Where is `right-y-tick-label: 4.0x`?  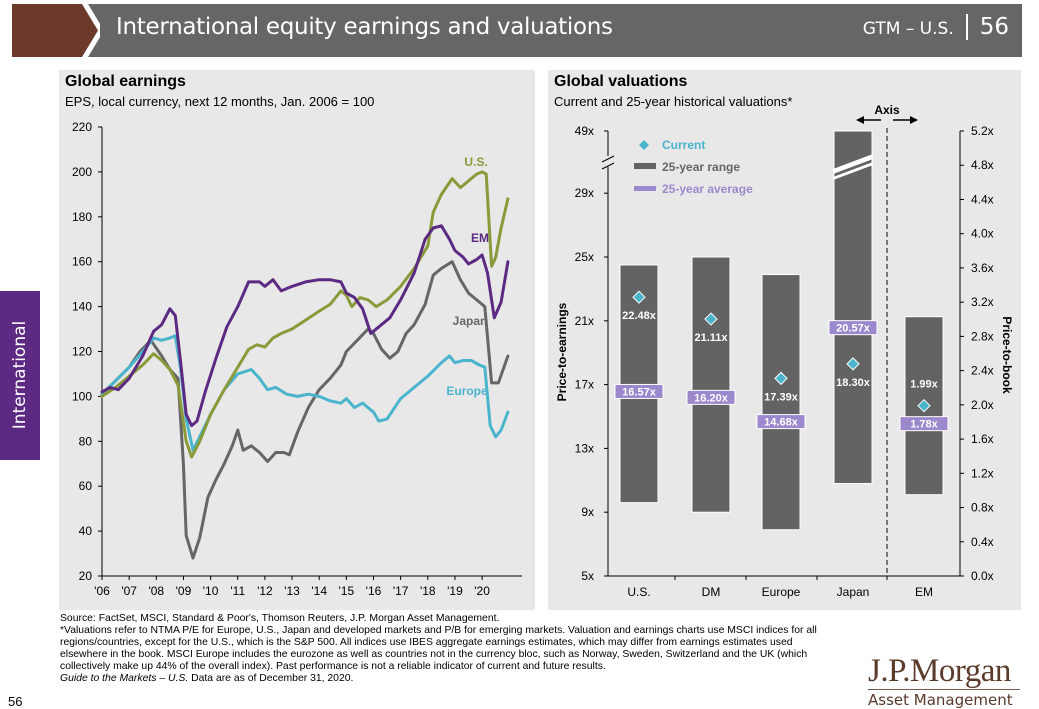 right-y-tick-label: 4.0x is located at coordinates (982, 234).